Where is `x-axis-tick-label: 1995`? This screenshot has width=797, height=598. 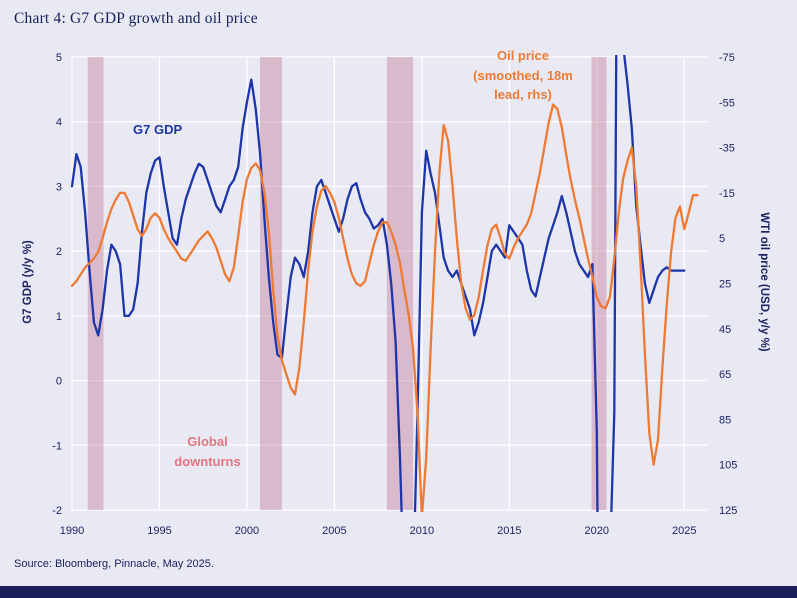
x-axis-tick-label: 1995 is located at coordinates (159, 531).